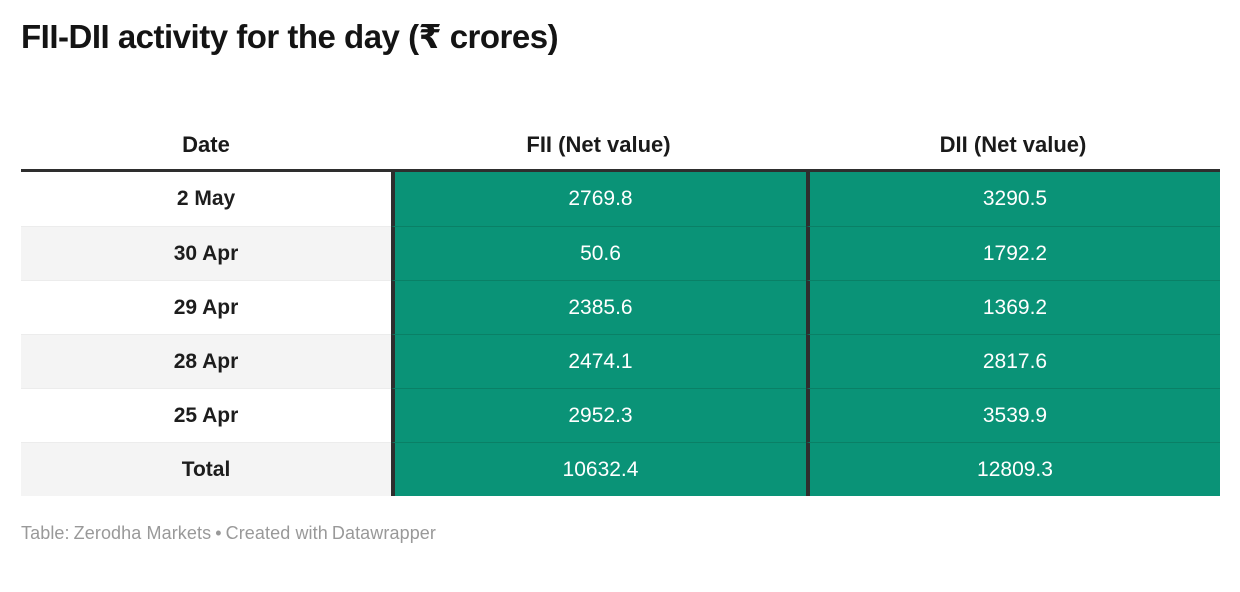 This screenshot has width=1240, height=592. Describe the element at coordinates (206, 199) in the screenshot. I see `date-cell: 2 May` at that location.